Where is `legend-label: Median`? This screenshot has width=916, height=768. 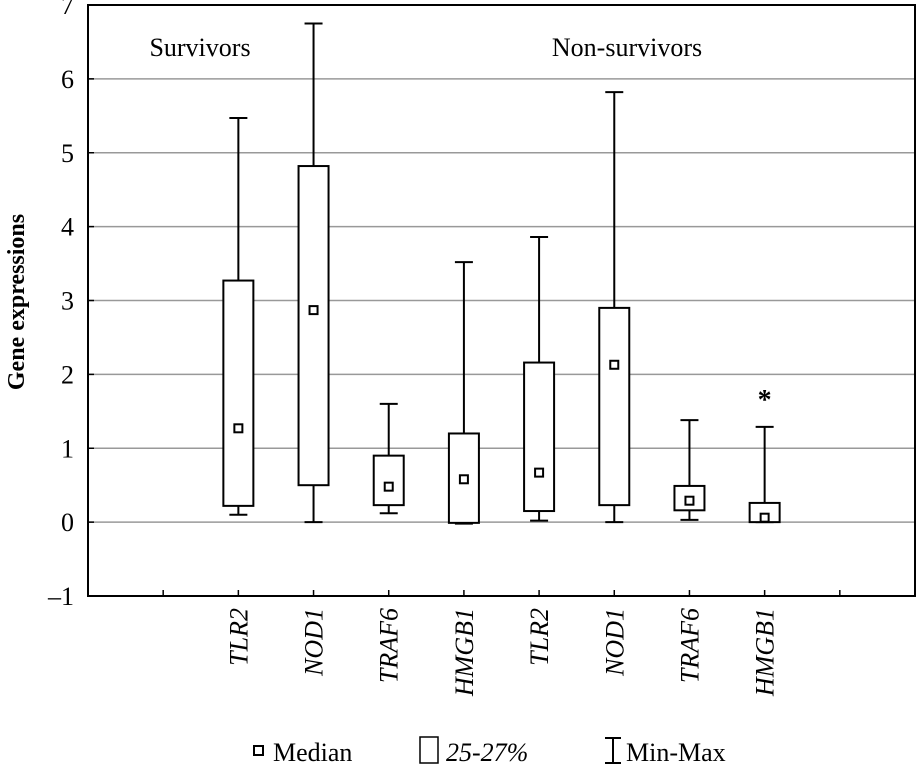
legend-label: Median is located at coordinates (312, 752).